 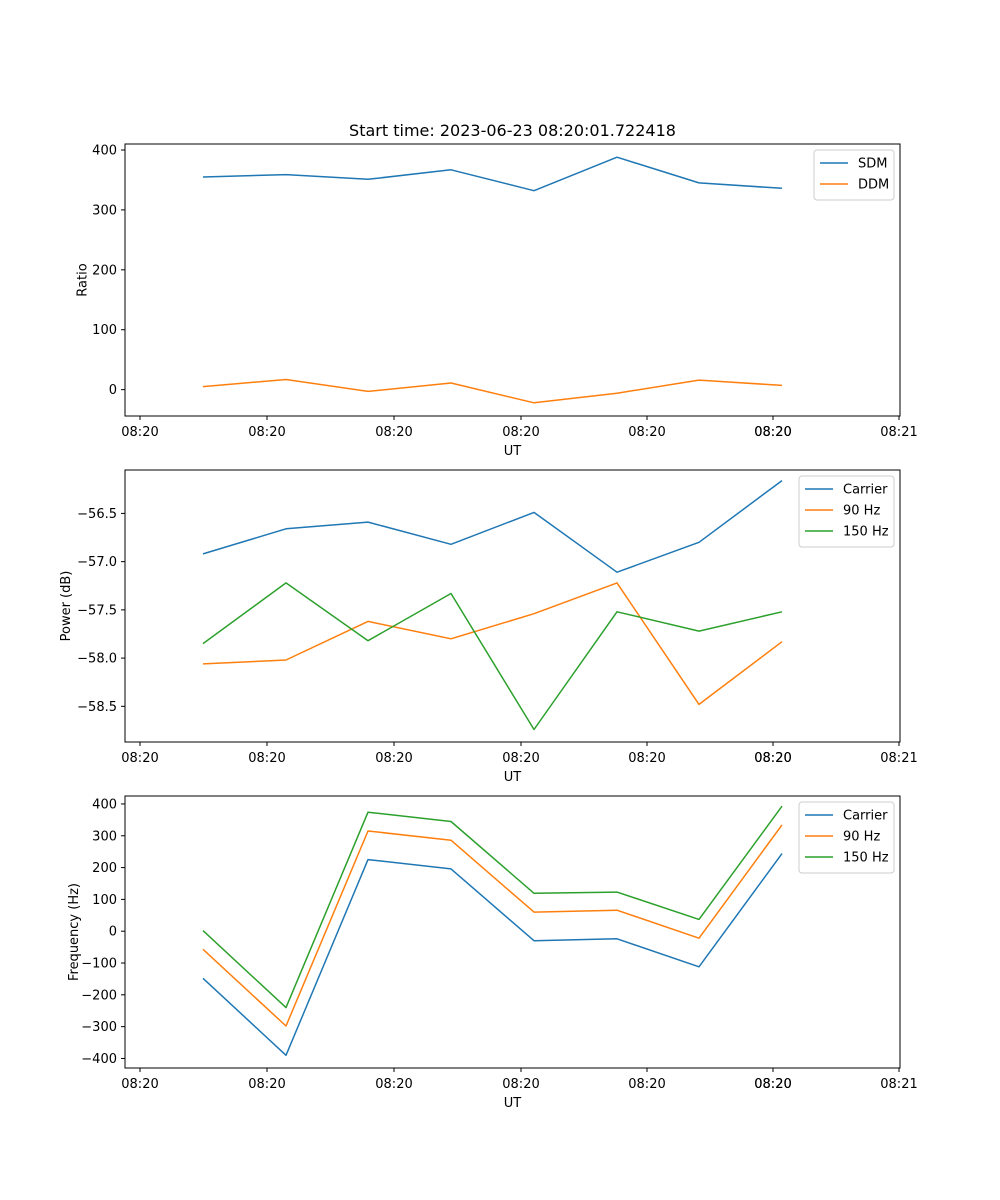 What do you see at coordinates (99, 995) in the screenshot?
I see `y-tick-label: −200` at bounding box center [99, 995].